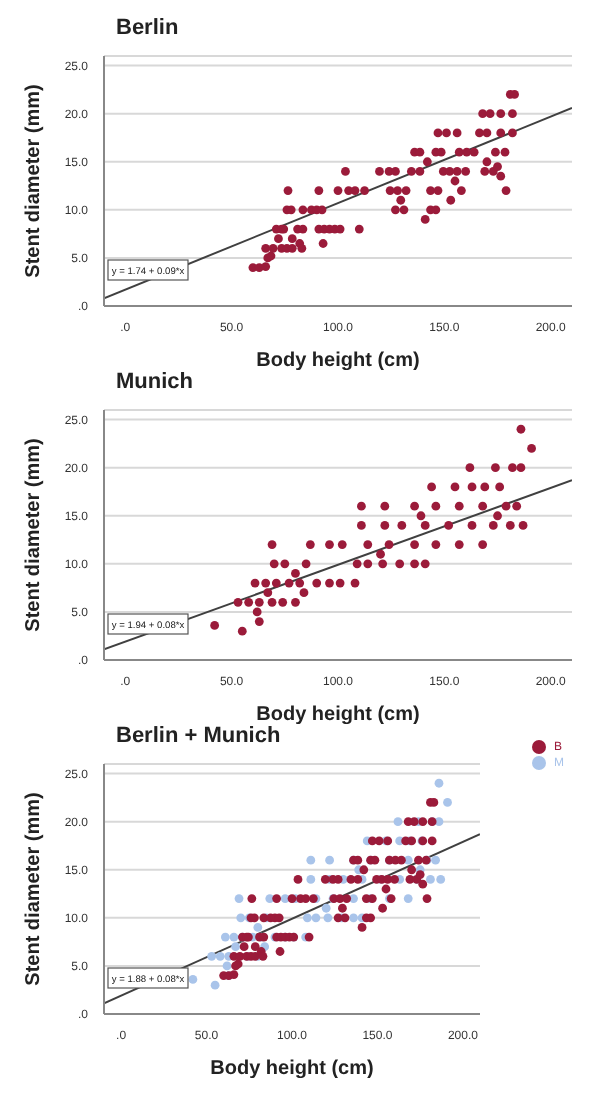 The image size is (600, 1094). Describe the element at coordinates (154, 383) in the screenshot. I see `chart-title: Munich` at that location.